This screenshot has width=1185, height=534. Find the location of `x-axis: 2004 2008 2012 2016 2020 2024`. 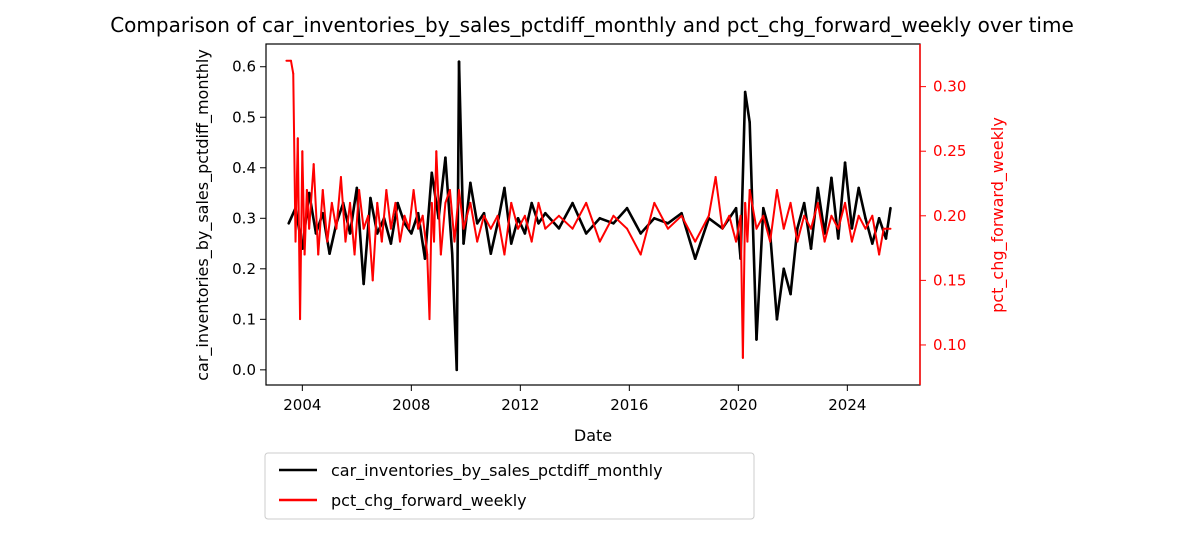

x-axis: 2004 2008 2012 2016 2020 2024 is located at coordinates (574, 399).